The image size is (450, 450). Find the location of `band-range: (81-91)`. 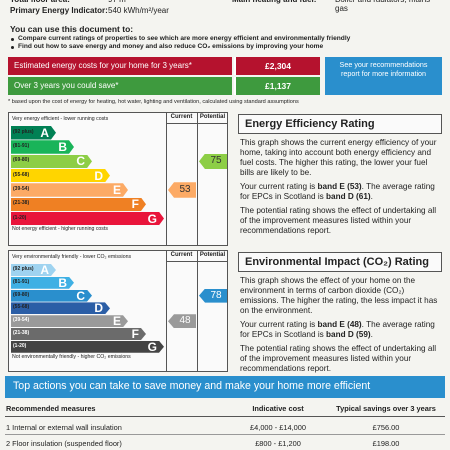

band-range: (81-91) is located at coordinates (21, 281).